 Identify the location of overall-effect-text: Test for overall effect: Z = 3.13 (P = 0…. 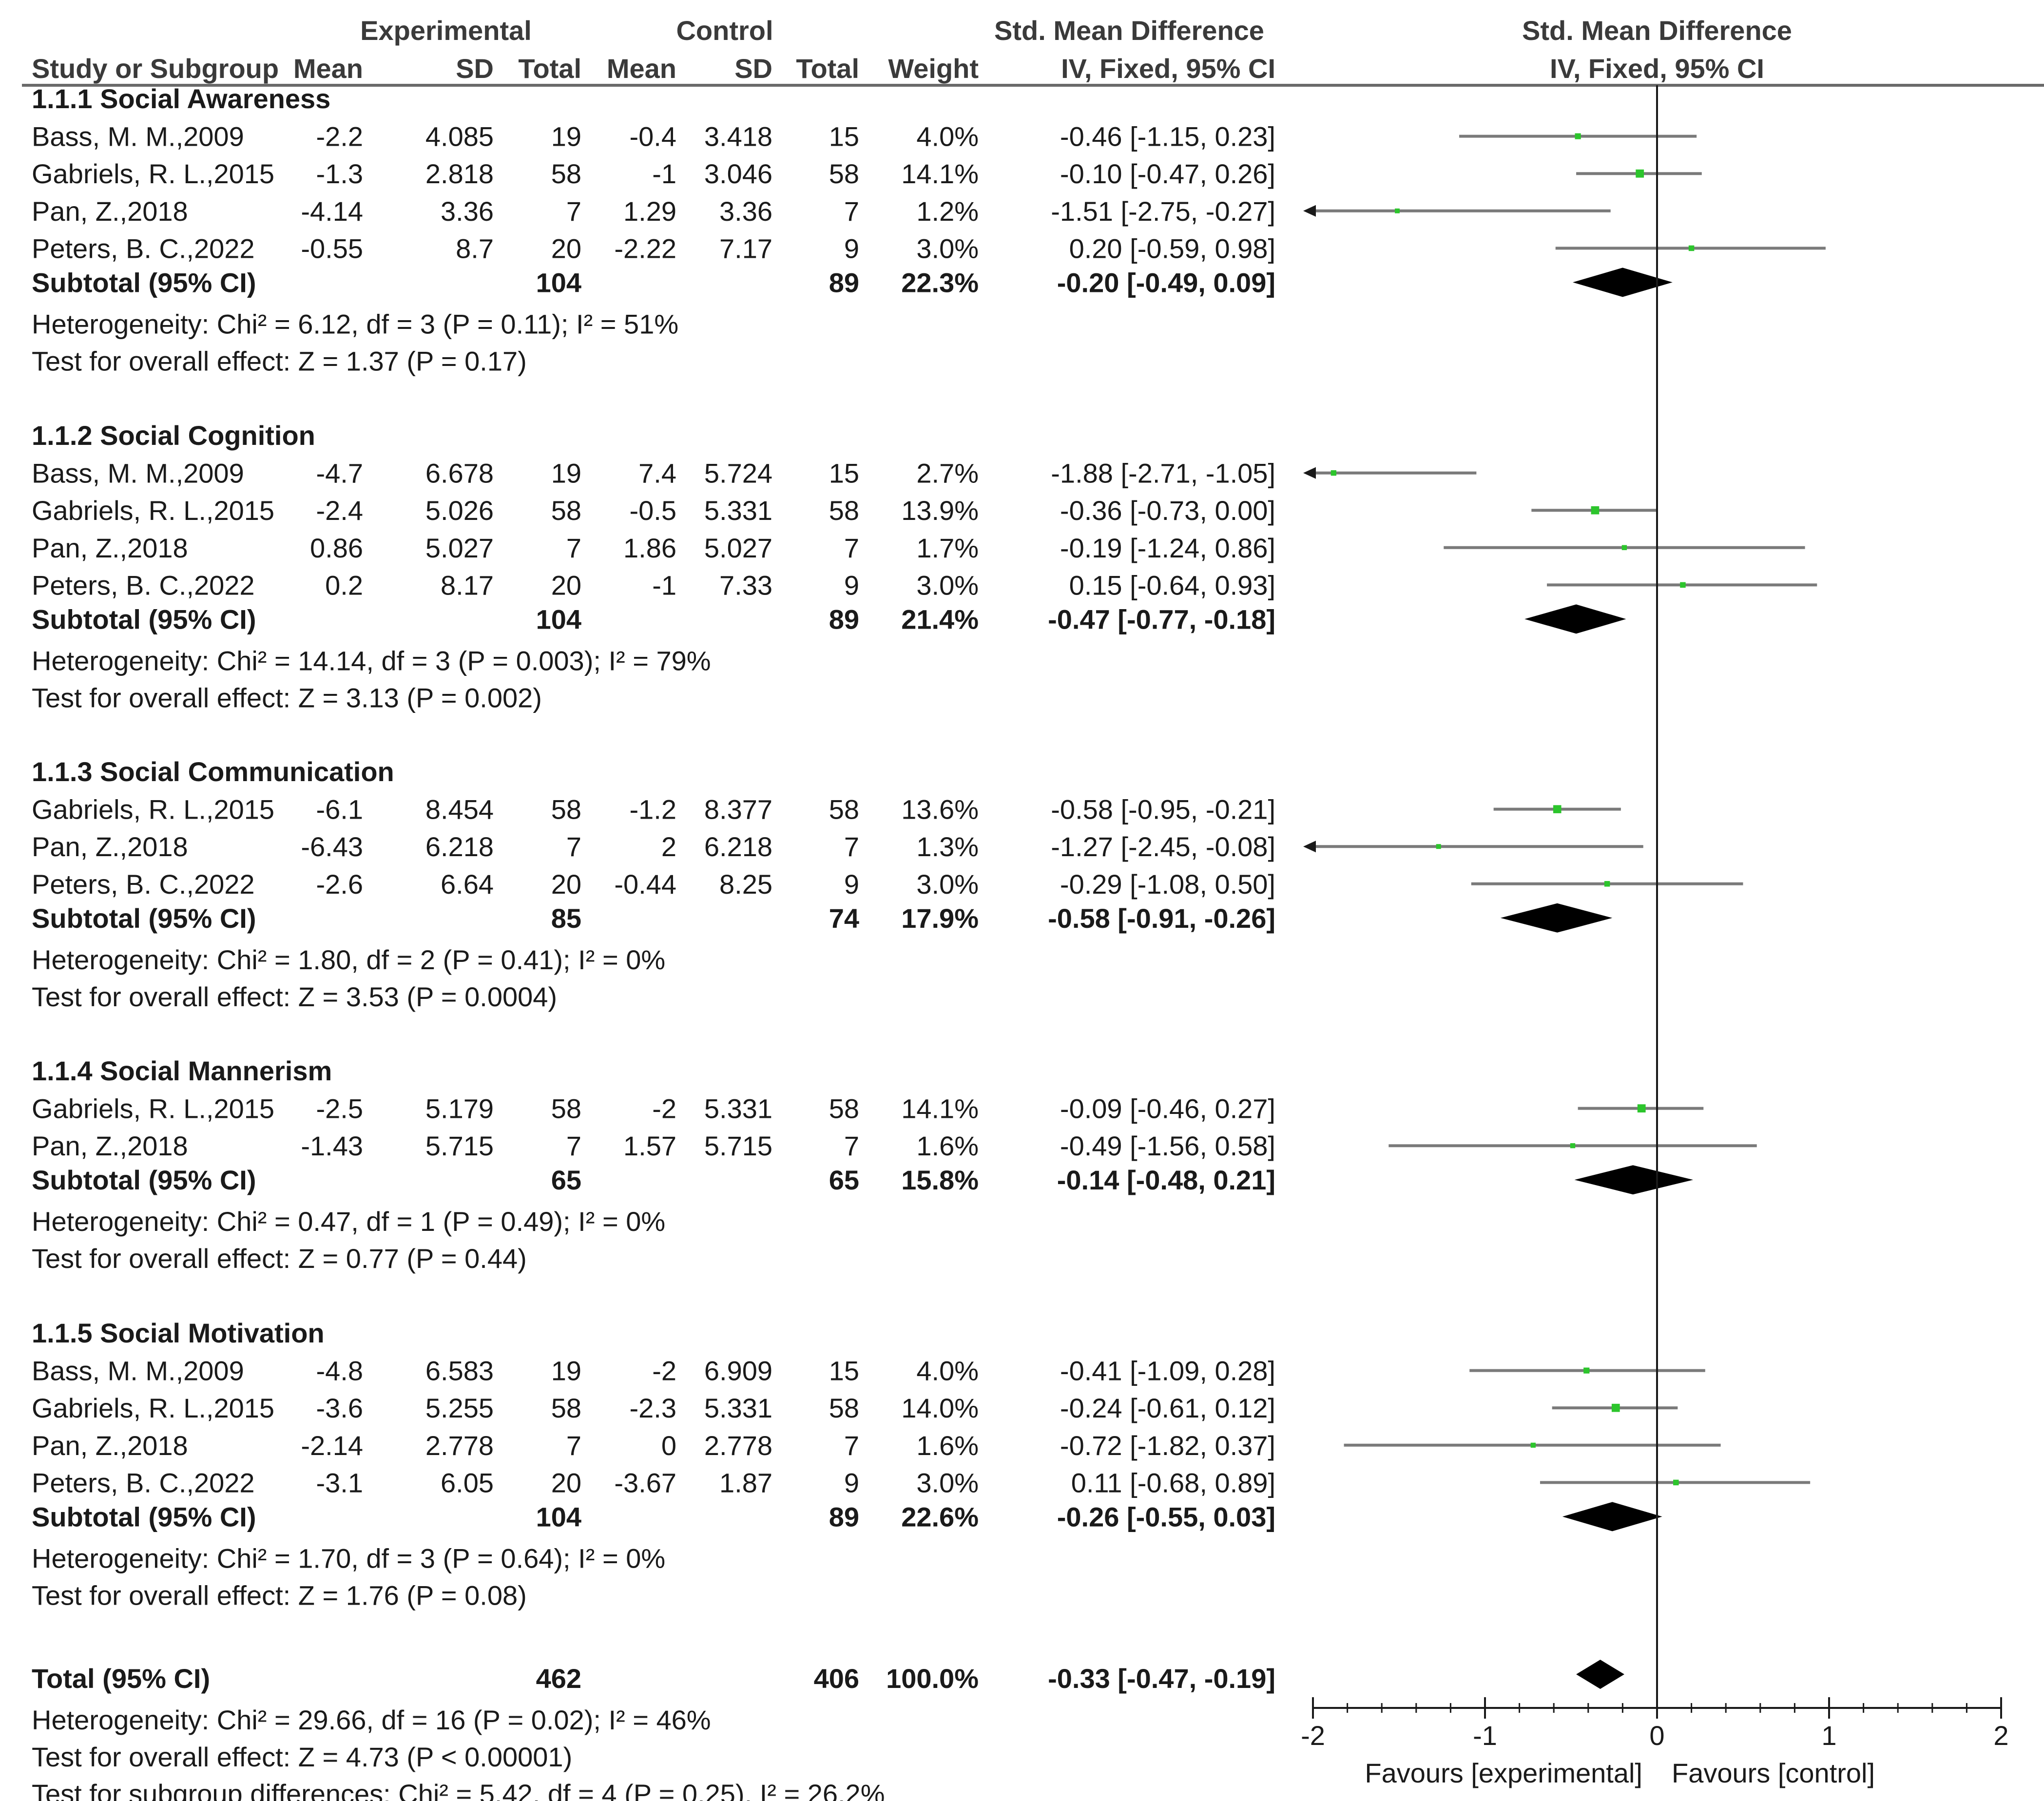
(287, 697).